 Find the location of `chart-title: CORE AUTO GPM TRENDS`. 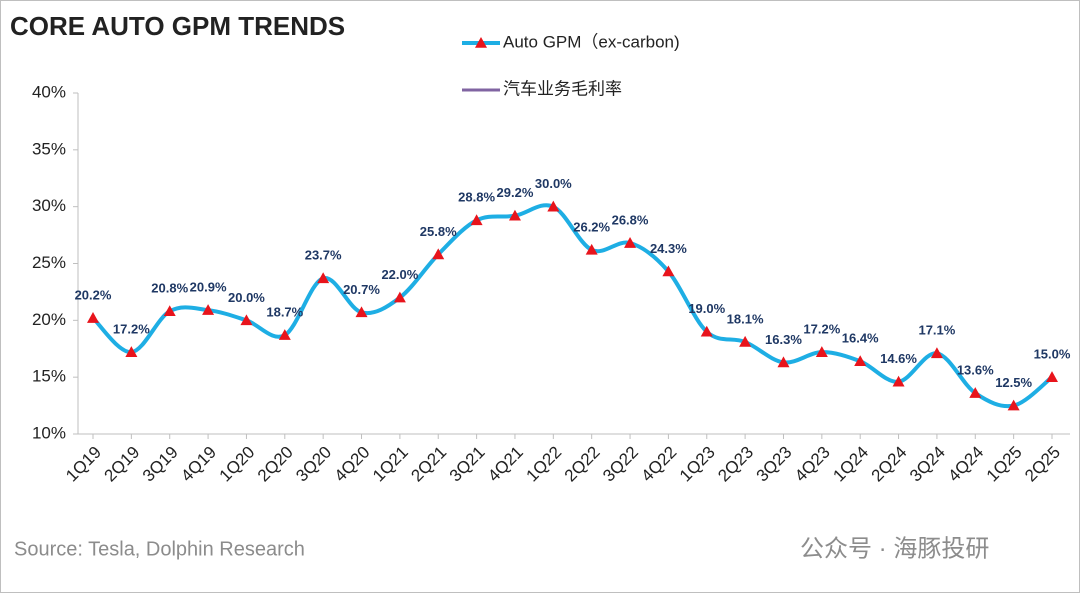

chart-title: CORE AUTO GPM TRENDS is located at coordinates (177, 26).